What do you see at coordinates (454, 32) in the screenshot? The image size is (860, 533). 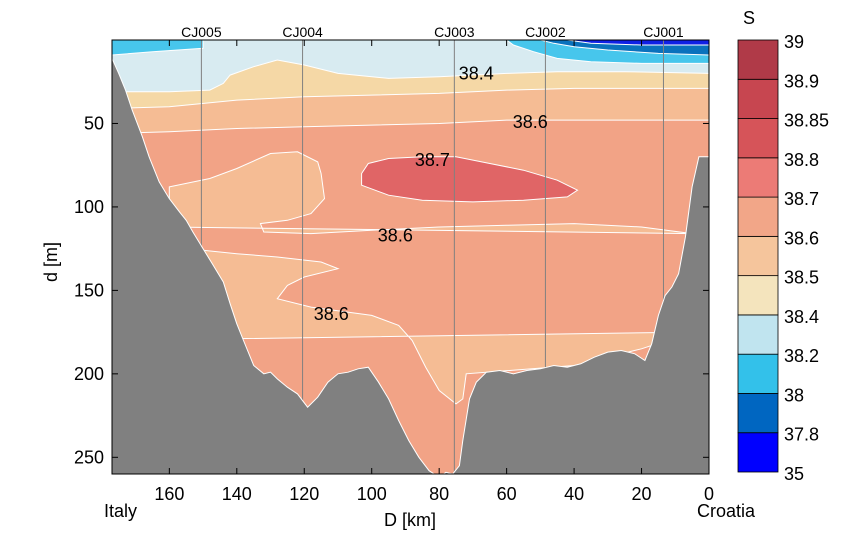 I see `station-label: CJ003` at bounding box center [454, 32].